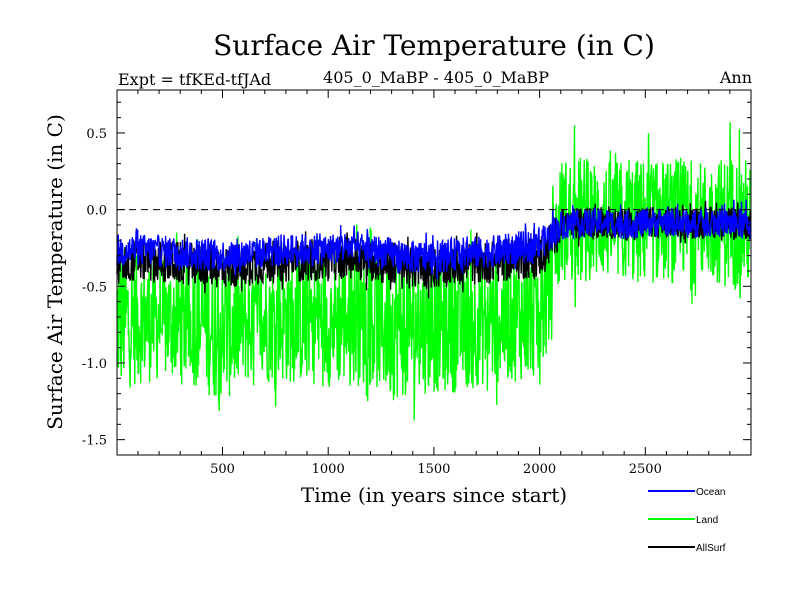 The width and height of the screenshot is (800, 600). I want to click on legend-label-ocean: Ocean, so click(710, 492).